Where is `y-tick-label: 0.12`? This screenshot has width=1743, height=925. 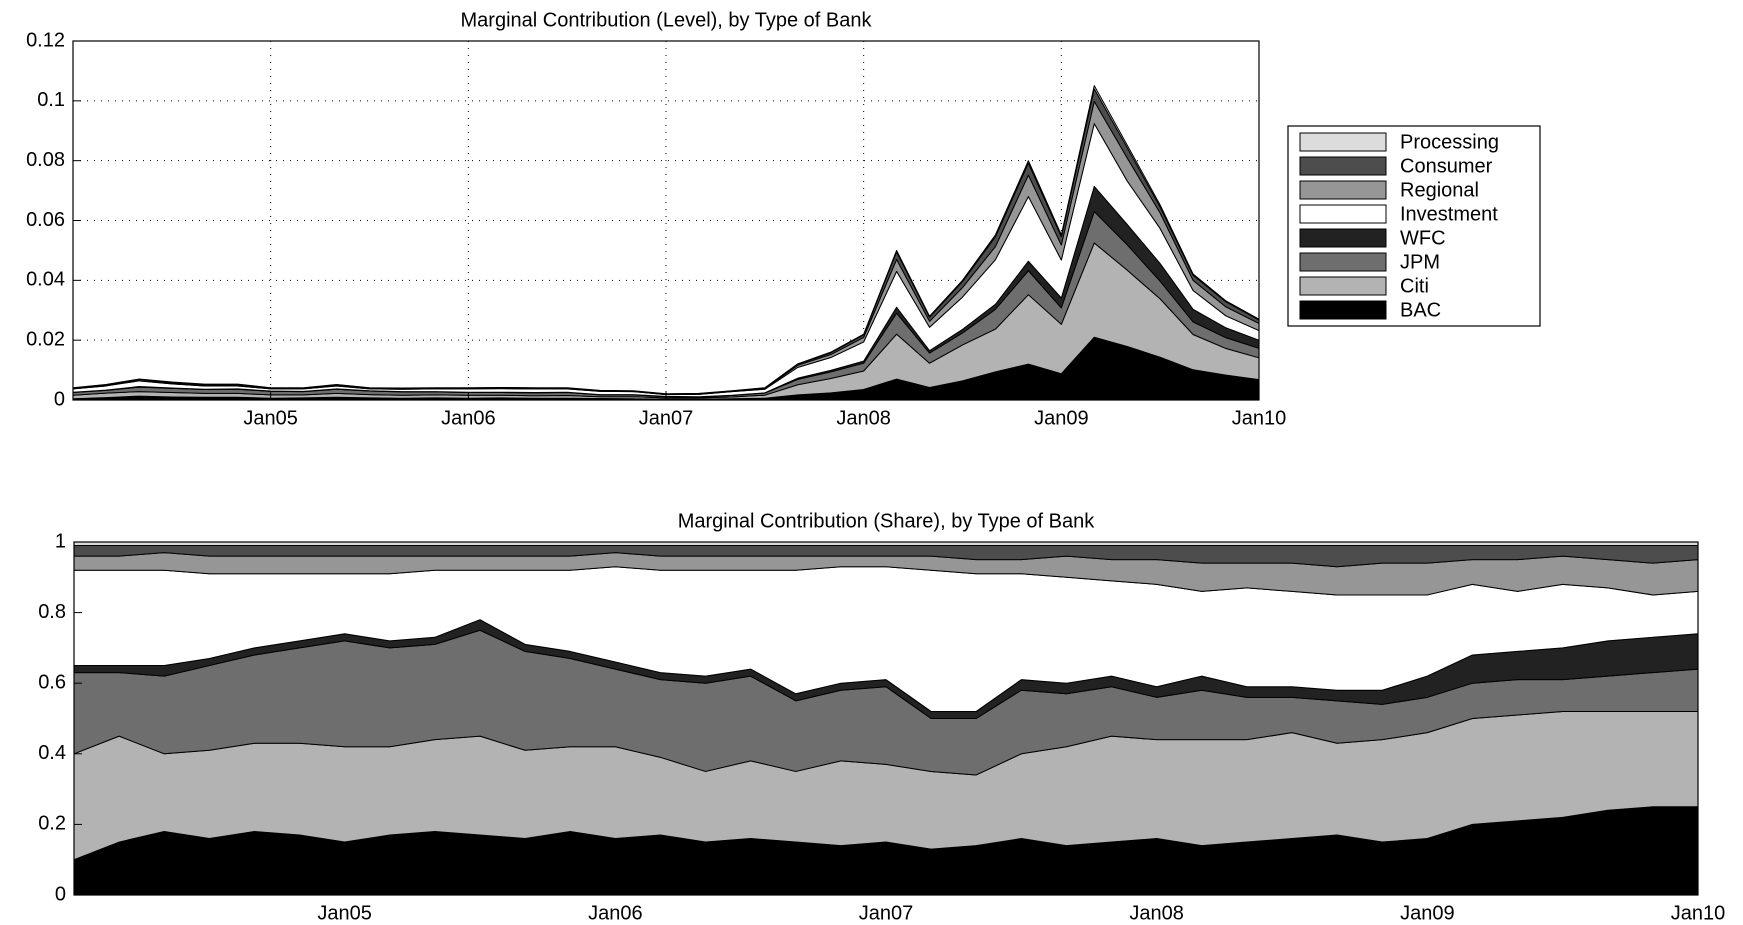 y-tick-label: 0.12 is located at coordinates (45, 40).